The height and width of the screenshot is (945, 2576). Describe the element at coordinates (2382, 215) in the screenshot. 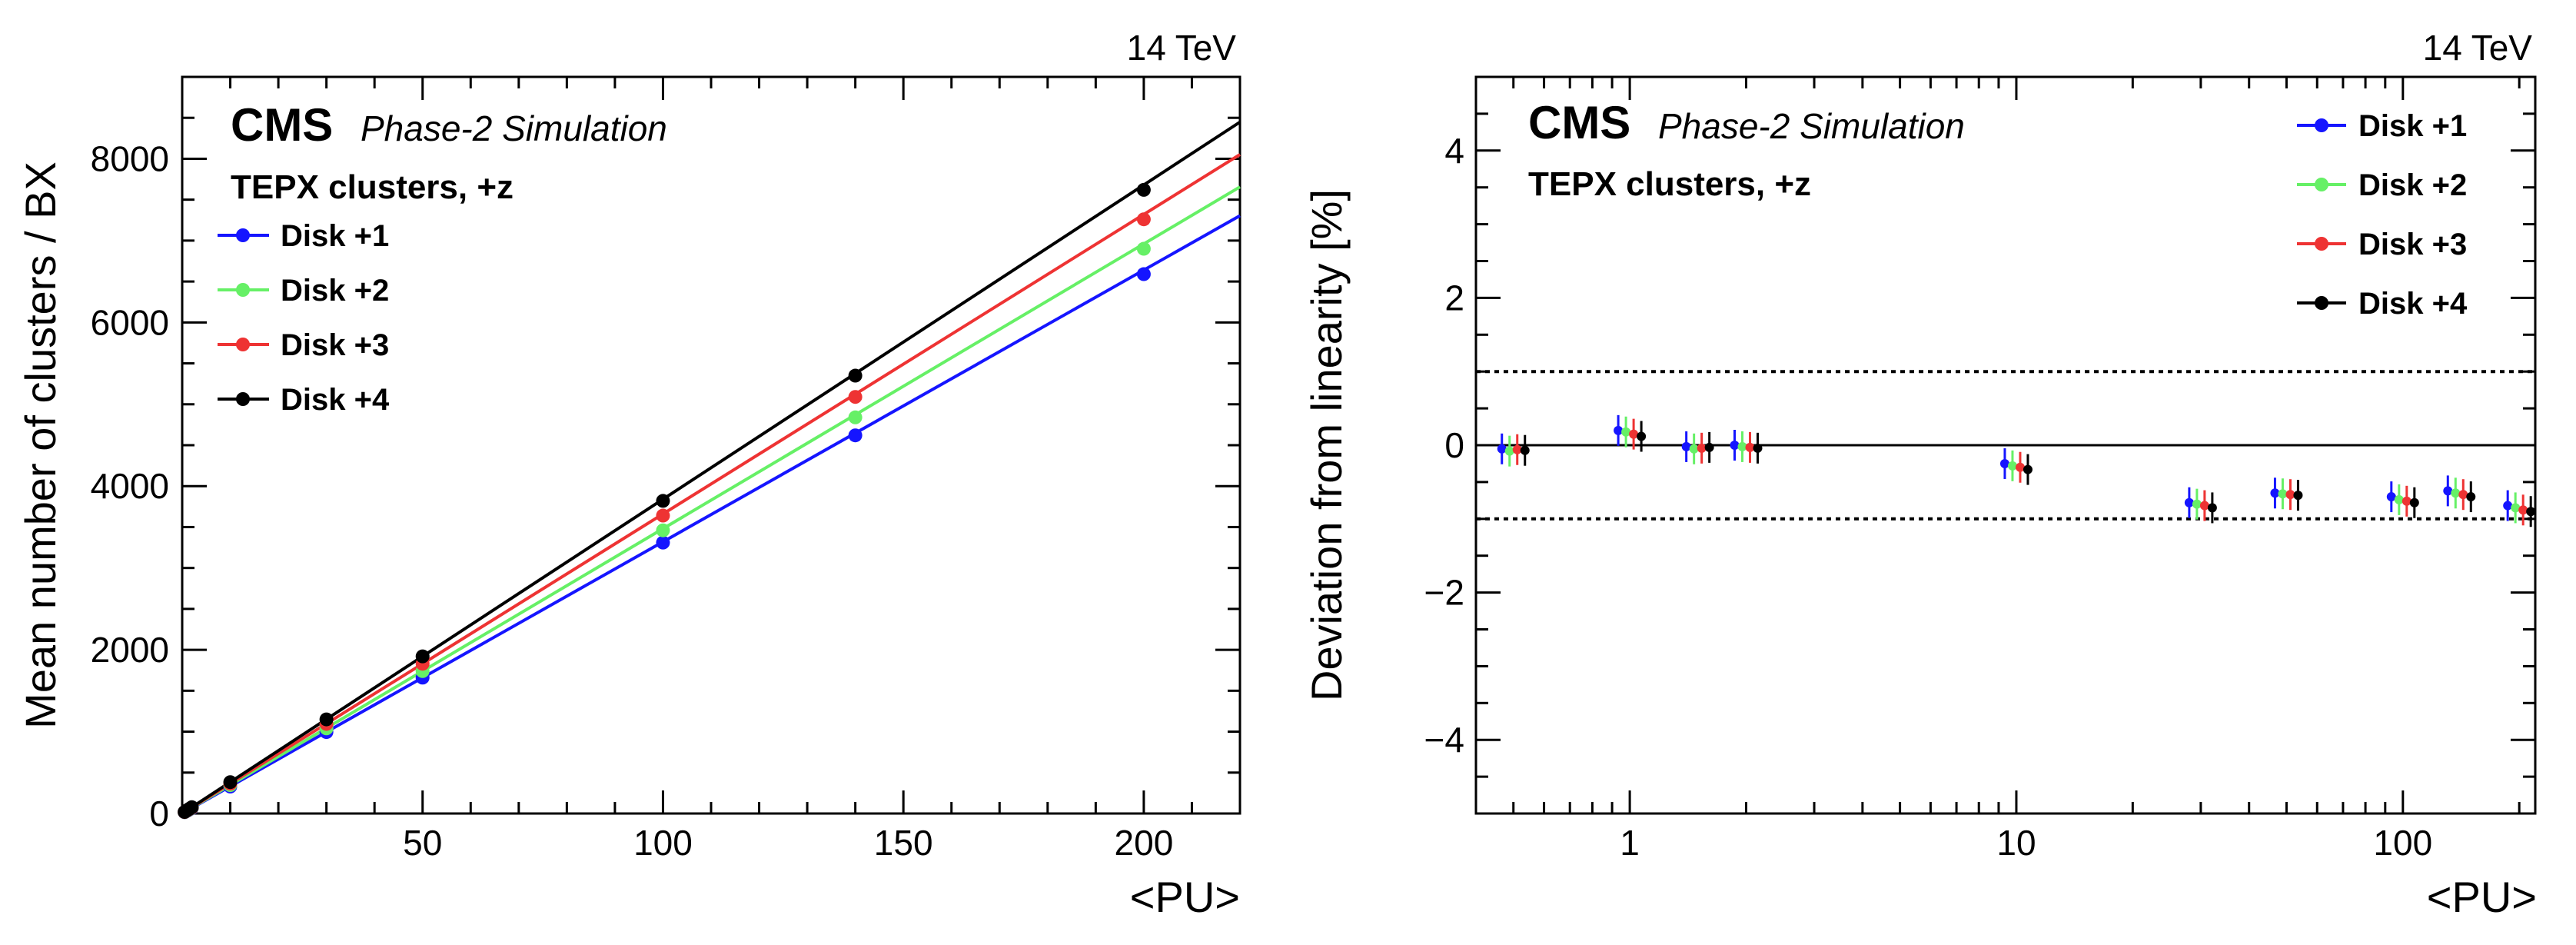

I see `right-legend: Disk +1 Disk +2 Disk +3 Disk +4` at that location.